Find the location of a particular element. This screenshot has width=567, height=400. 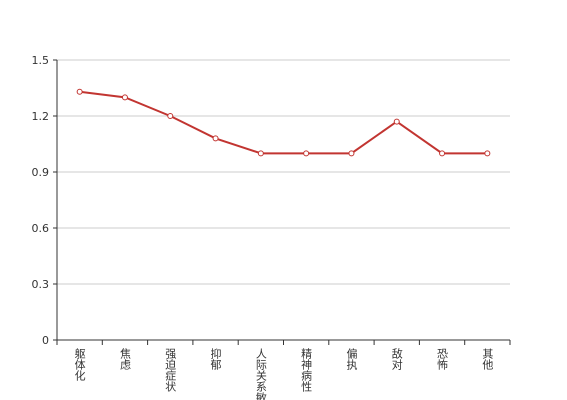

x-tick-label: 精神病性 is located at coordinates (306, 370).